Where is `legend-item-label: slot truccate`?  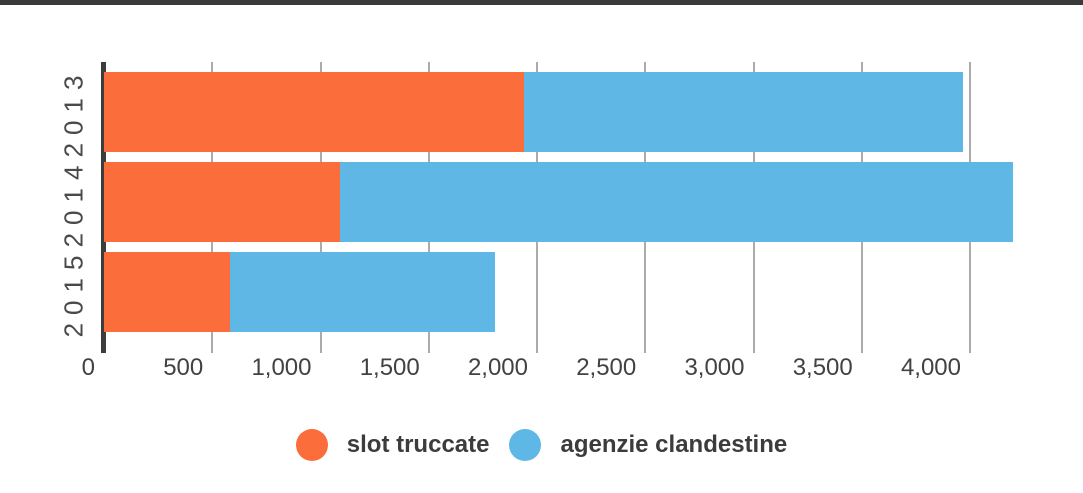
legend-item-label: slot truccate is located at coordinates (418, 444).